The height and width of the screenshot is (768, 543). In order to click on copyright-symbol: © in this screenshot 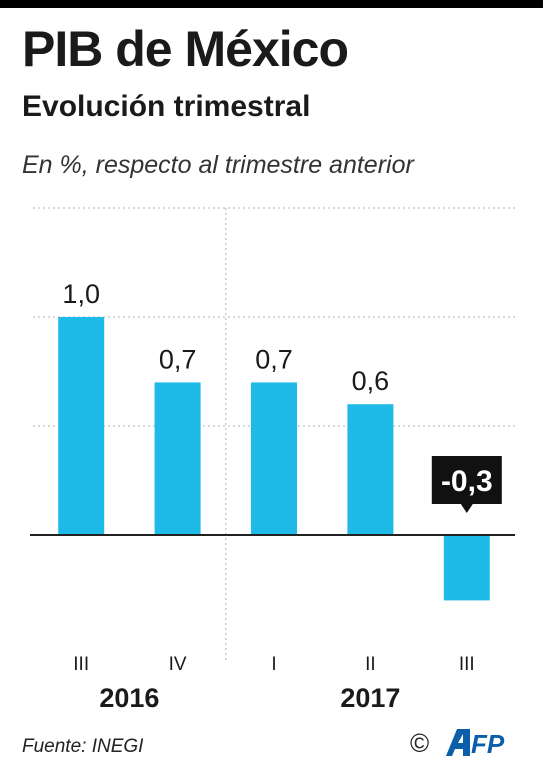, I will do `click(420, 743)`.